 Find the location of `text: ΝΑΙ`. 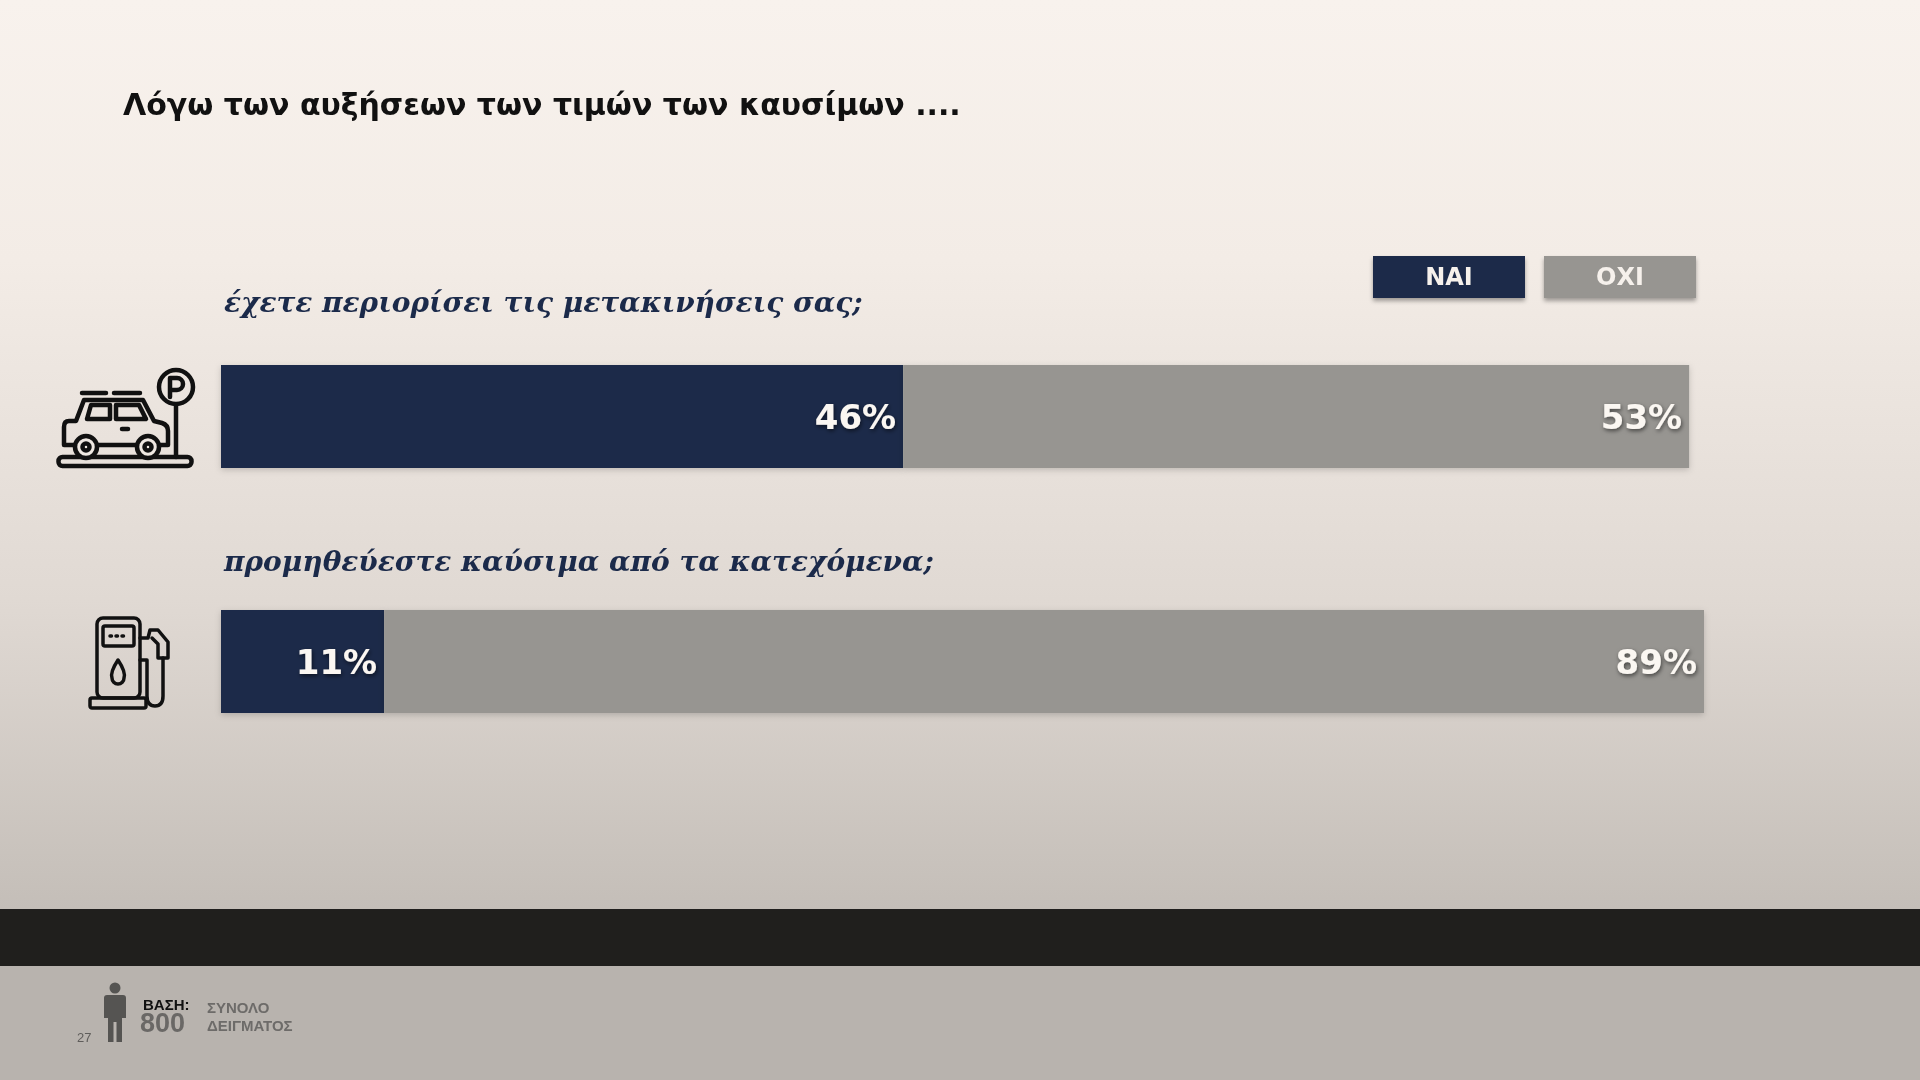

text: ΝΑΙ is located at coordinates (1449, 277).